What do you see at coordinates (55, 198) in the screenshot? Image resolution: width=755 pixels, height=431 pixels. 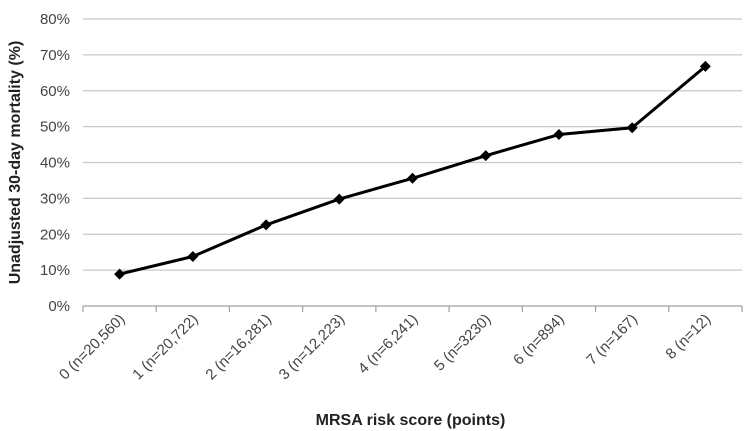 I see `y-tick-label: 30%` at bounding box center [55, 198].